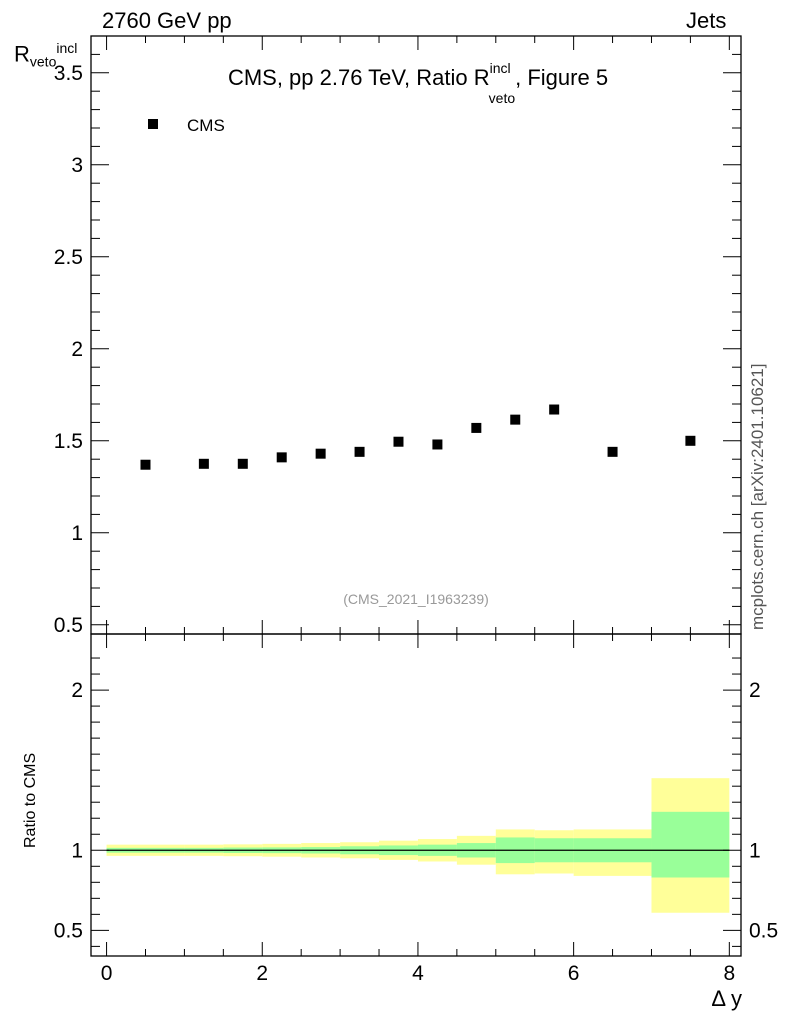  I want to click on y-tick-label: 1.5, so click(68, 441).